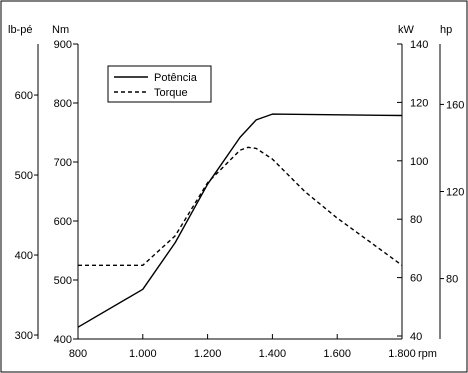 The image size is (468, 373). What do you see at coordinates (419, 162) in the screenshot?
I see `kw-tick-label: 100` at bounding box center [419, 162].